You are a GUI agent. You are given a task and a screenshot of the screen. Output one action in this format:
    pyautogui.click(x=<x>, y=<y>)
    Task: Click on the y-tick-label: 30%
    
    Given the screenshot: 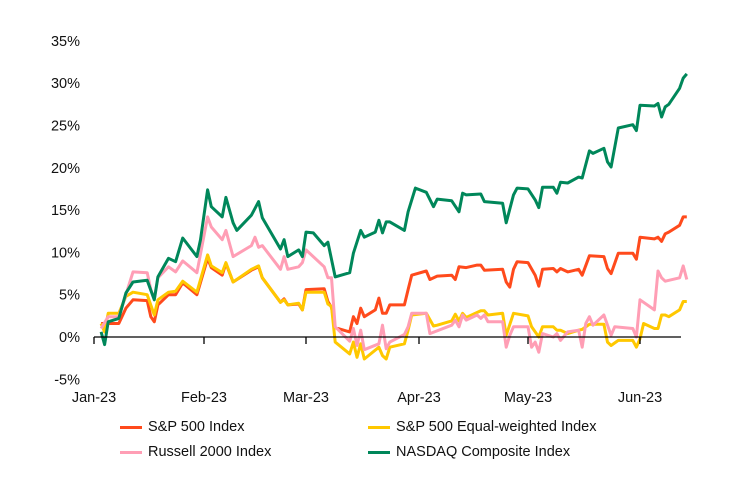 What is the action you would take?
    pyautogui.click(x=65, y=84)
    